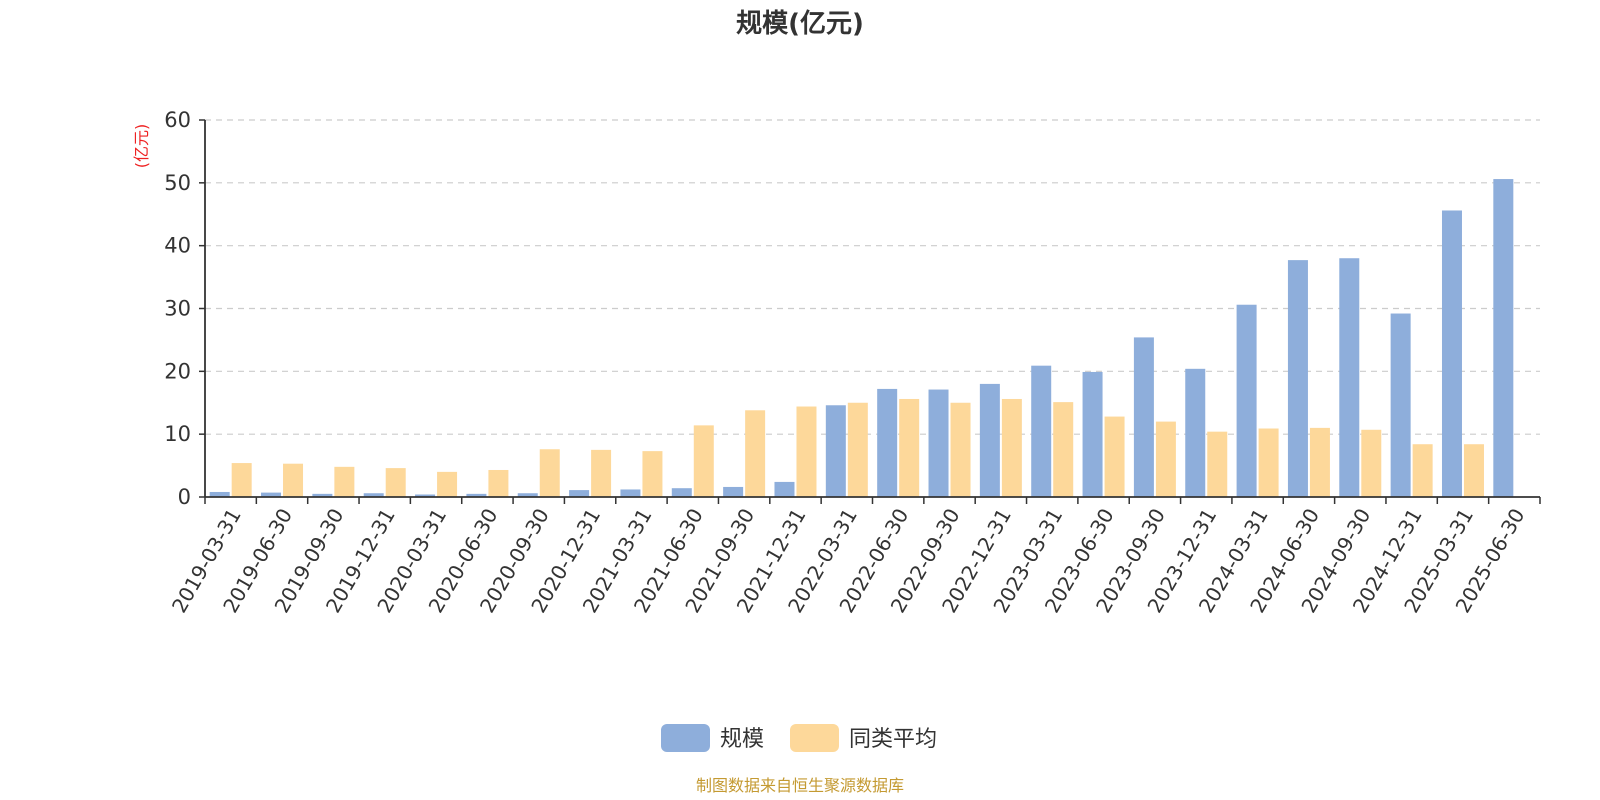 The width and height of the screenshot is (1600, 800). Describe the element at coordinates (177, 120) in the screenshot. I see `y-tick-label: 60` at that location.